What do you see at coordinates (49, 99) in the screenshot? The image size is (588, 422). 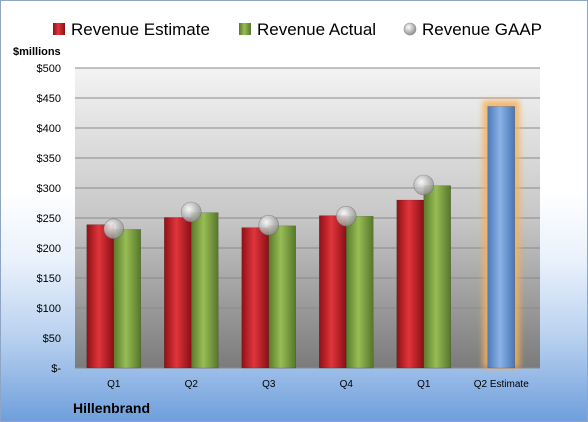 I see `y-tick-label: $450` at bounding box center [49, 99].